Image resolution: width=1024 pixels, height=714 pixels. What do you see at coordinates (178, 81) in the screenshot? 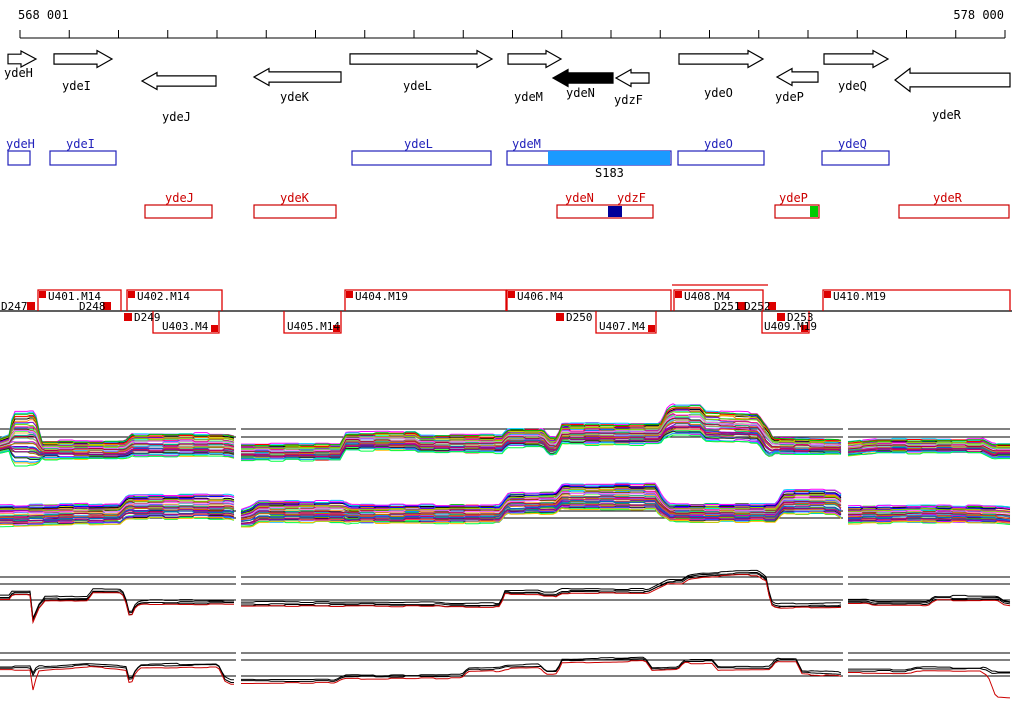
I see `gene-arrow-ydeJ` at bounding box center [178, 81].